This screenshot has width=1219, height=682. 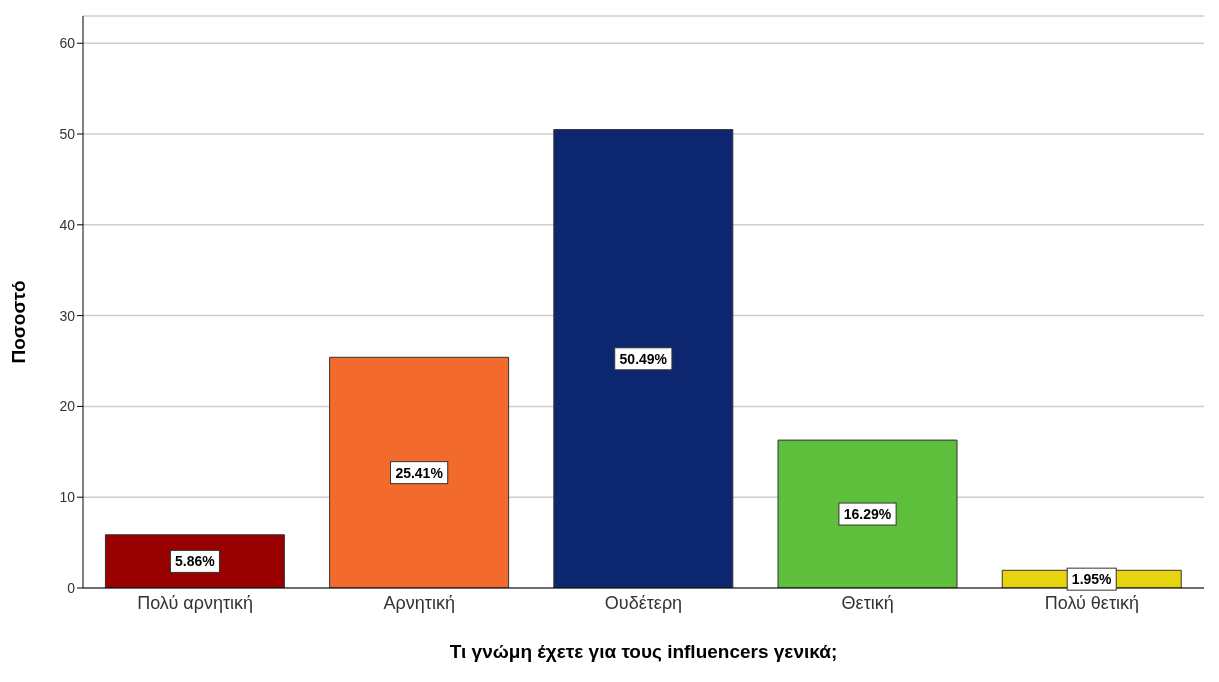 What do you see at coordinates (643, 602) in the screenshot?
I see `x-tick-label: Ουδέτερη` at bounding box center [643, 602].